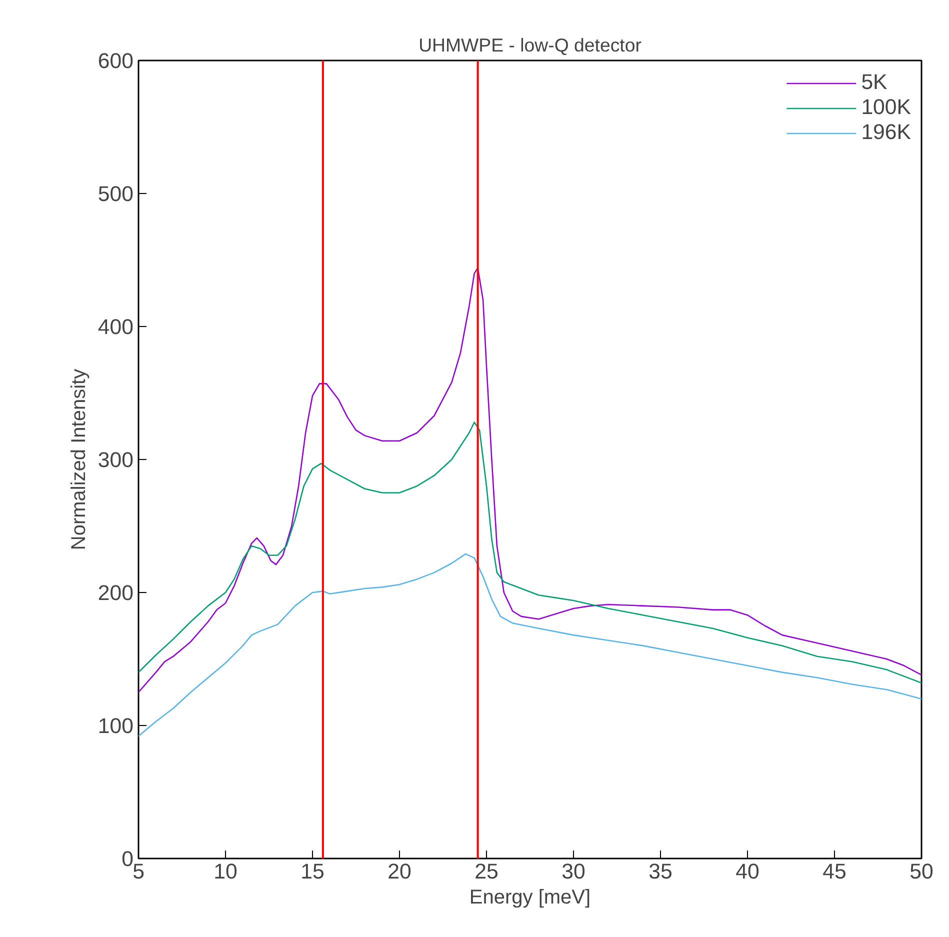 This screenshot has height=937, width=949. I want to click on x-tick-label: 25, so click(486, 872).